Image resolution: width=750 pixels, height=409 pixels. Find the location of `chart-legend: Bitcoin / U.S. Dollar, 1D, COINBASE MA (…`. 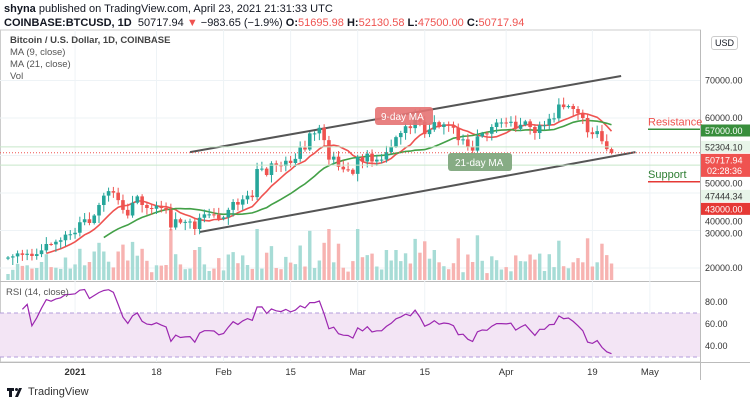

chart-legend: Bitcoin / U.S. Dollar, 1D, COINBASE MA (… is located at coordinates (90, 59).